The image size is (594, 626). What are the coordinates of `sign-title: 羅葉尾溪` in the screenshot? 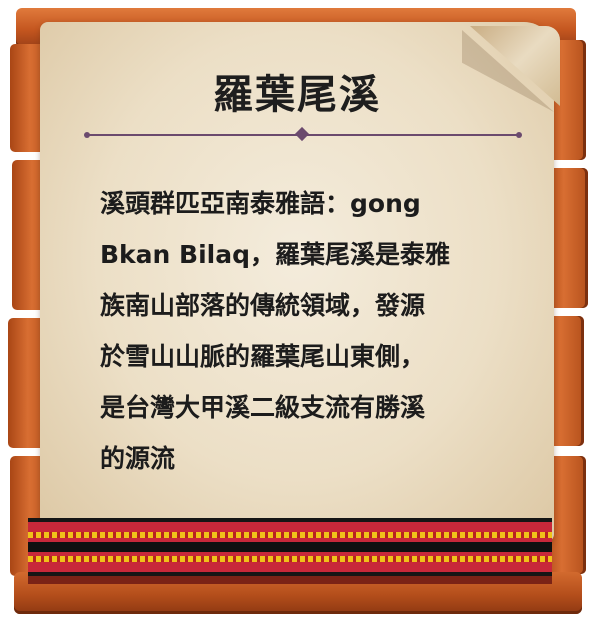 It's located at (297, 95).